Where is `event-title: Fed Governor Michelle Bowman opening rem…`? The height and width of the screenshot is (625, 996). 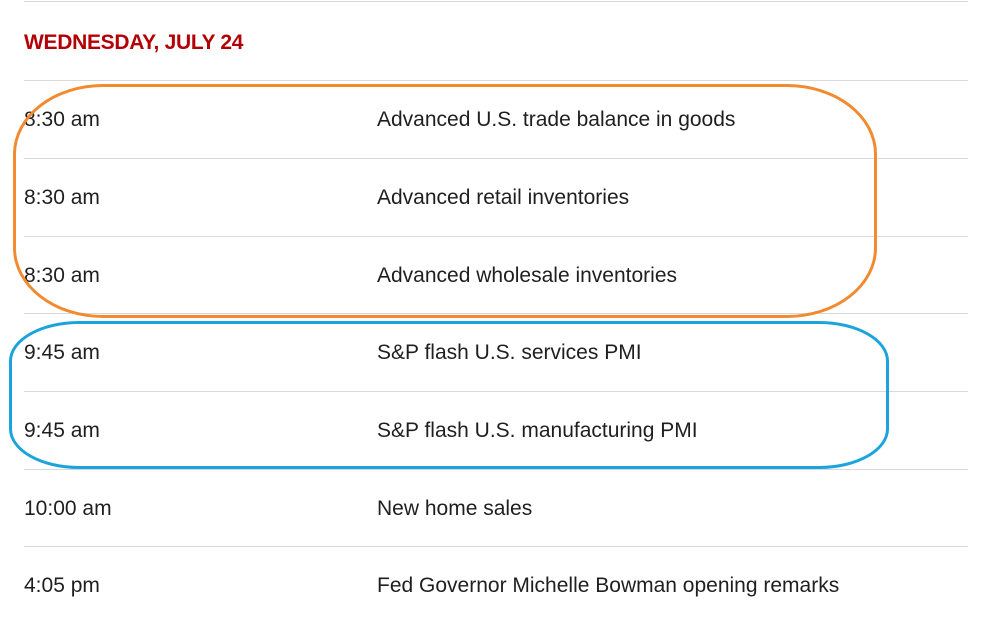
event-title: Fed Governor Michelle Bowman opening rem… is located at coordinates (608, 585).